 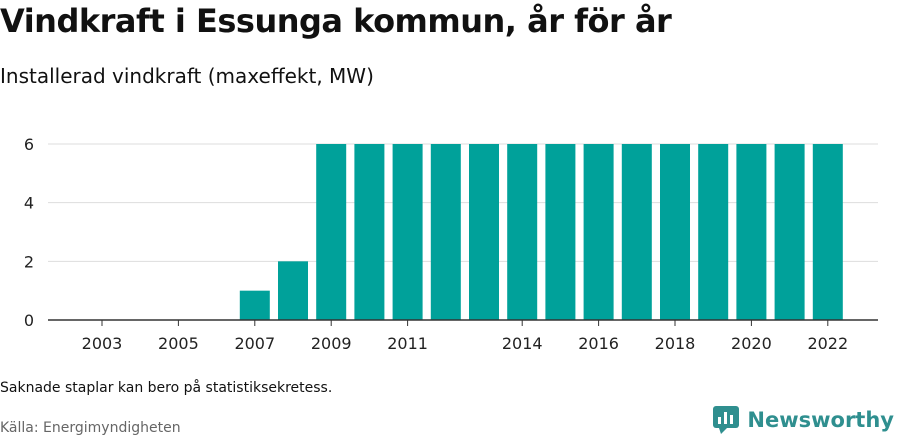 What do you see at coordinates (331, 232) in the screenshot?
I see `bar-2009` at bounding box center [331, 232].